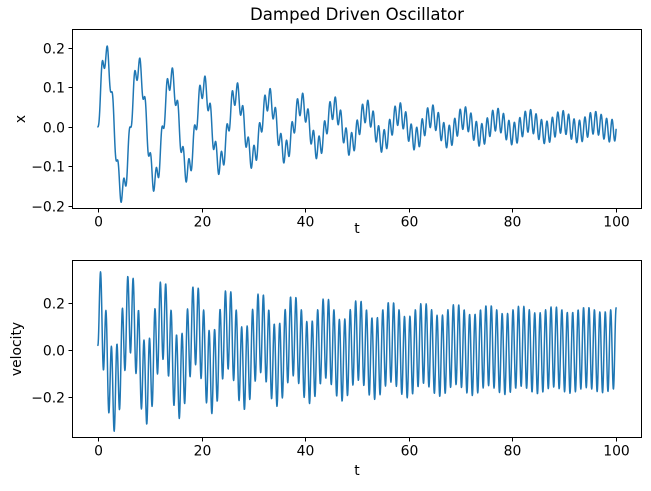 The width and height of the screenshot is (651, 491). What do you see at coordinates (54, 88) in the screenshot?
I see `y-tick-label: 0.1` at bounding box center [54, 88].